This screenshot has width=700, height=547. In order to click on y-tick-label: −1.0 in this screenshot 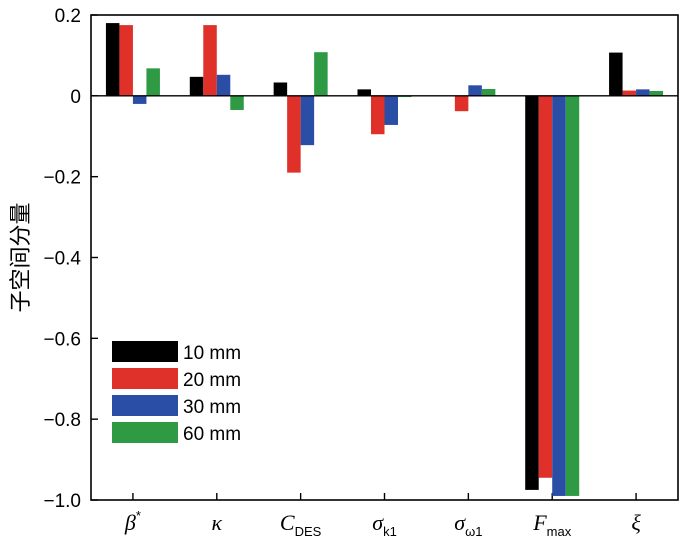, I will do `click(62, 501)`.